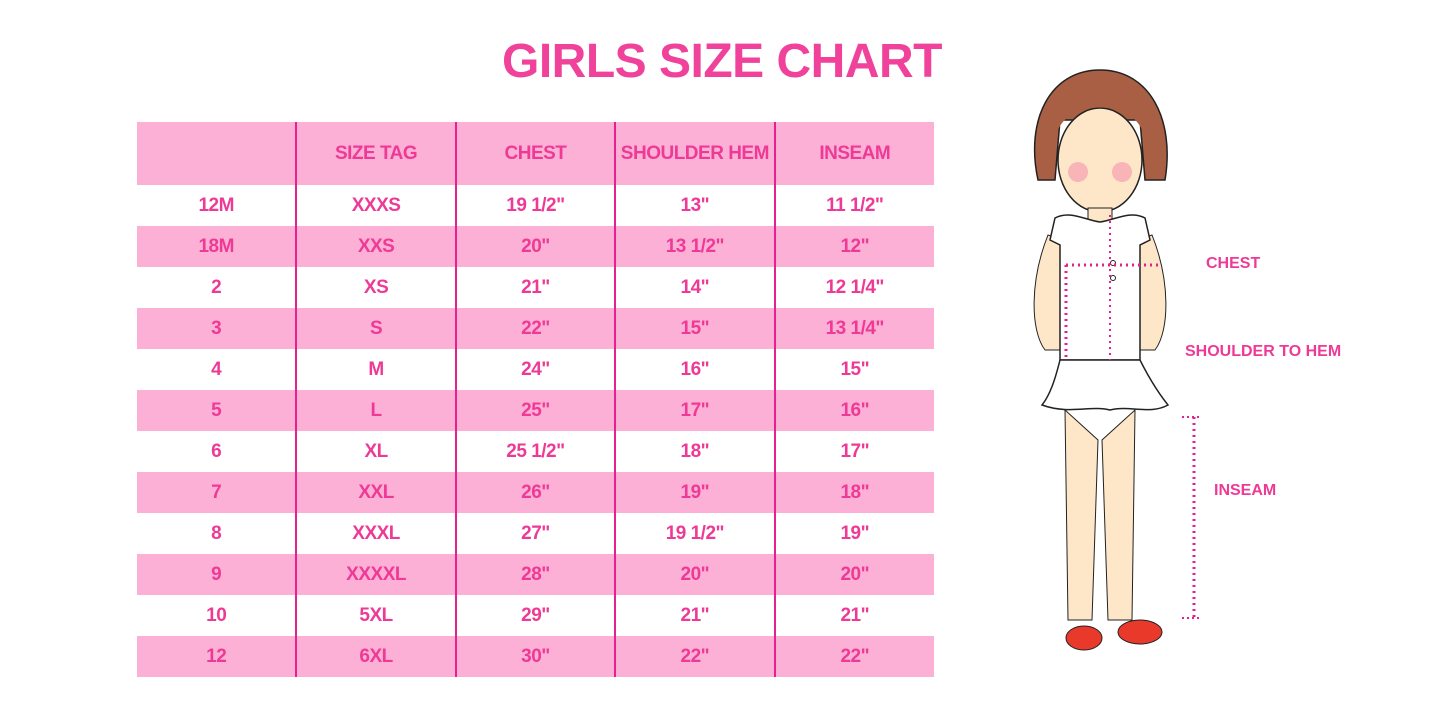  I want to click on table-cell: 4, so click(216, 369).